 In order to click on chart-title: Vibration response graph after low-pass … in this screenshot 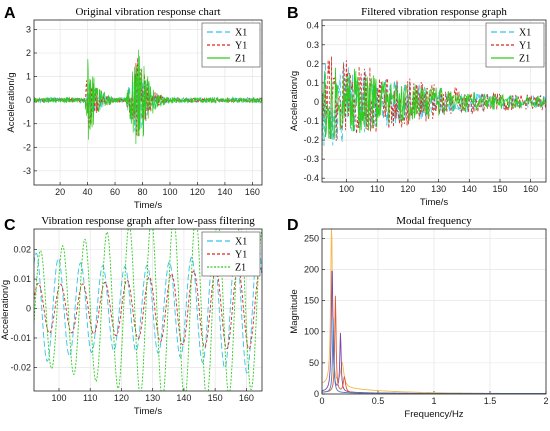, I will do `click(148, 221)`.